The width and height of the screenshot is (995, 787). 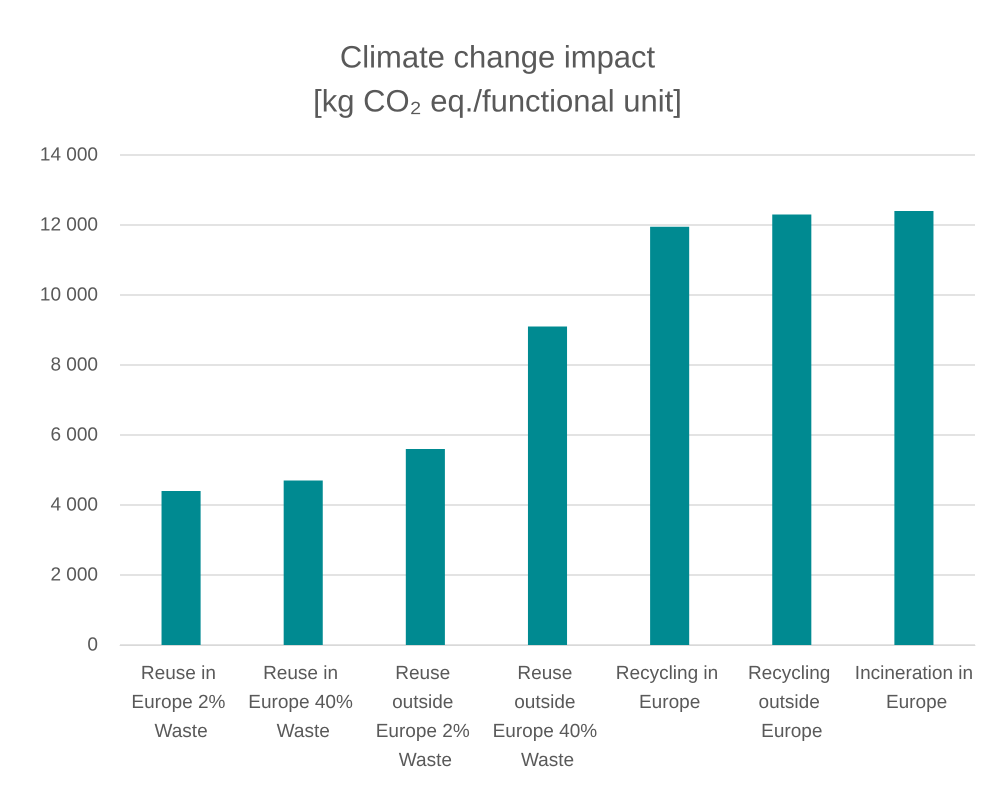 I want to click on y-tick-label: 14 000, so click(x=69, y=155).